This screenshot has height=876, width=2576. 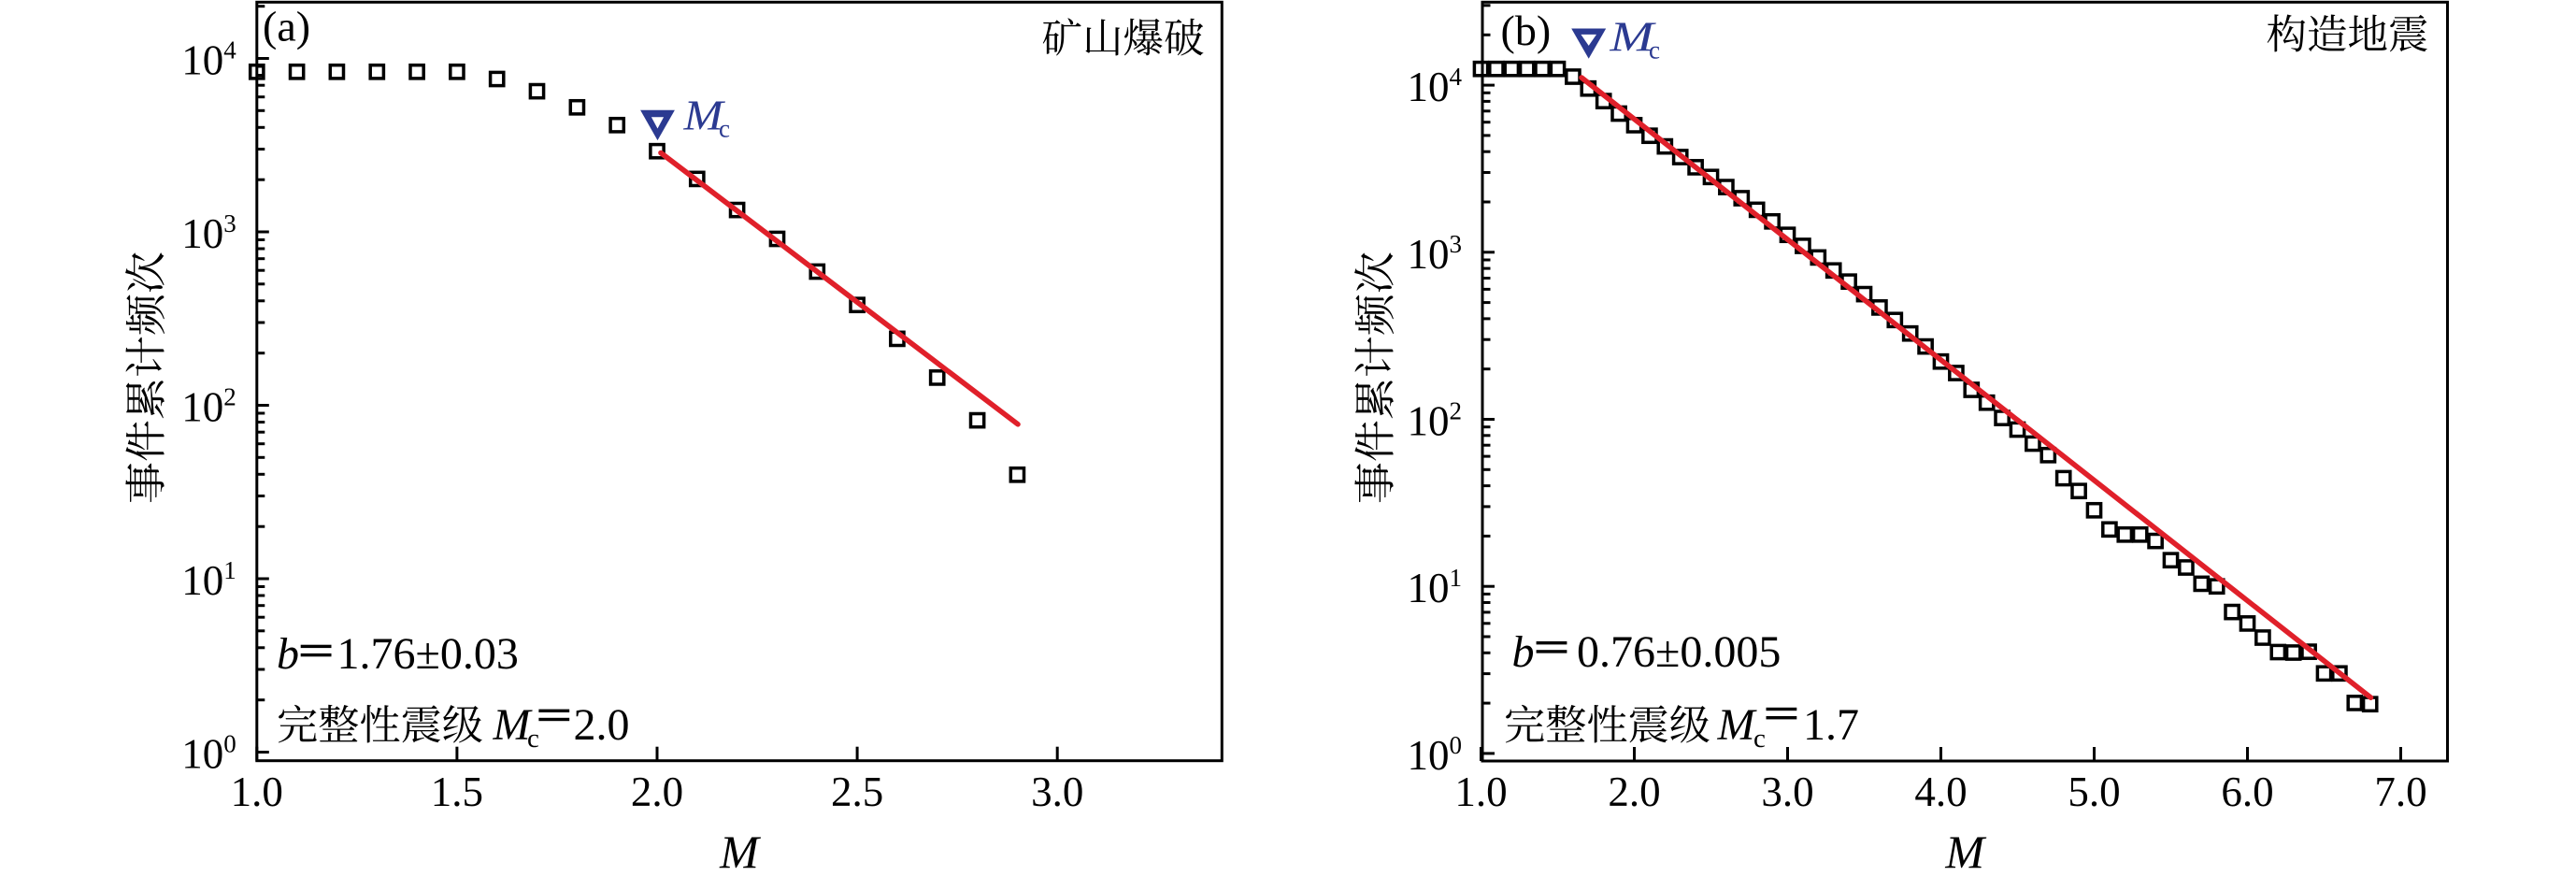 What do you see at coordinates (428, 654) in the screenshot?
I see `svg-text: 1.76±0.03` at bounding box center [428, 654].